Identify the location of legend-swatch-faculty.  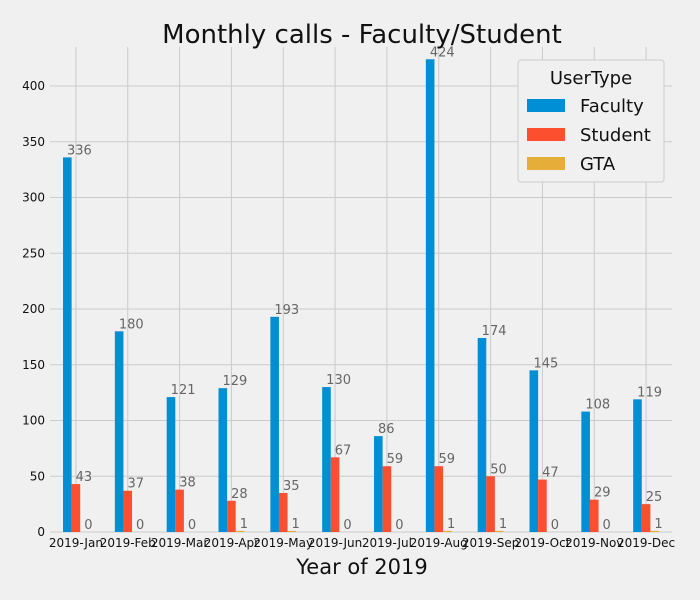
(546, 105).